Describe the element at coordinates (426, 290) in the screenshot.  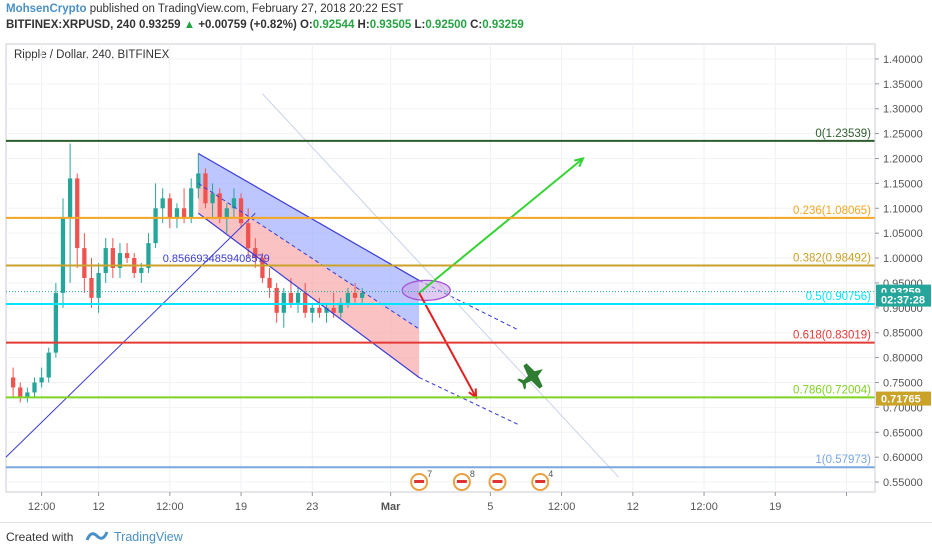
I see `highlight-ellipse` at that location.